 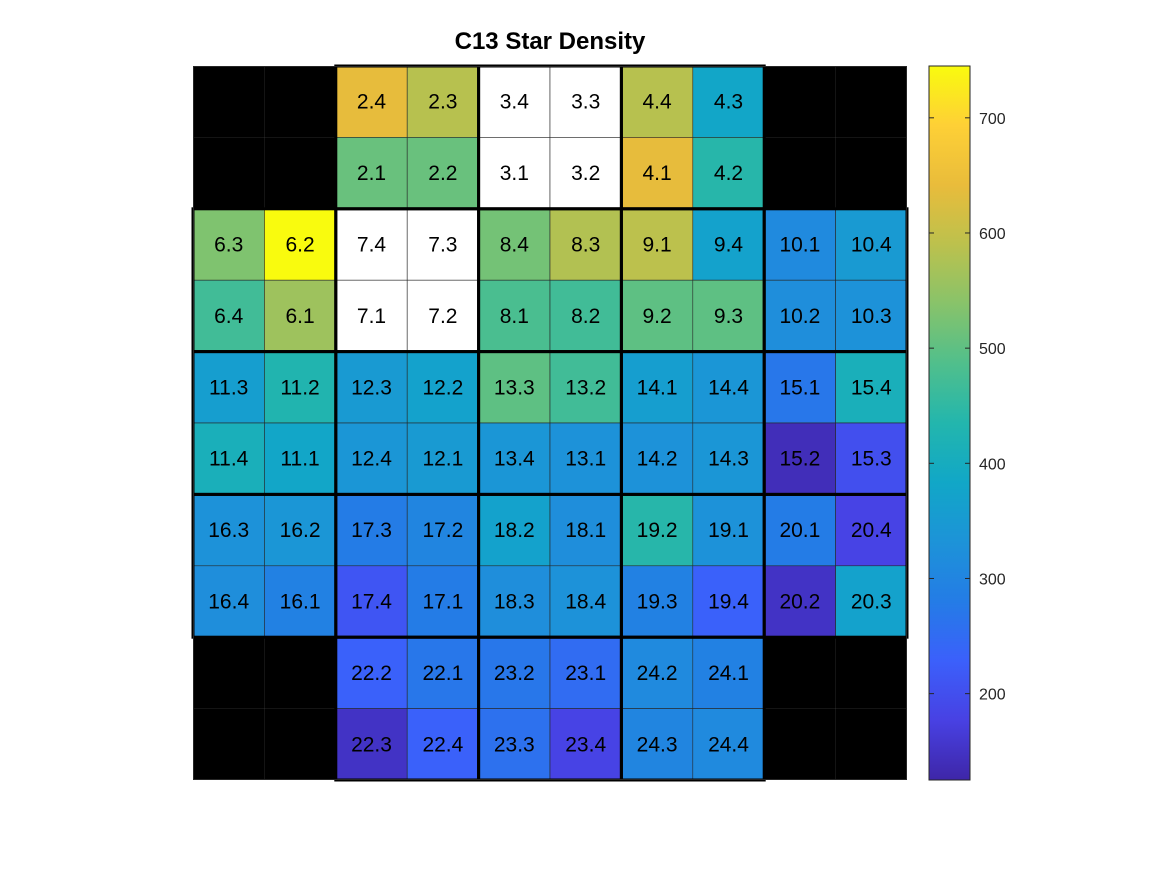 What do you see at coordinates (442, 387) in the screenshot?
I see `cell-label: 12.2` at bounding box center [442, 387].